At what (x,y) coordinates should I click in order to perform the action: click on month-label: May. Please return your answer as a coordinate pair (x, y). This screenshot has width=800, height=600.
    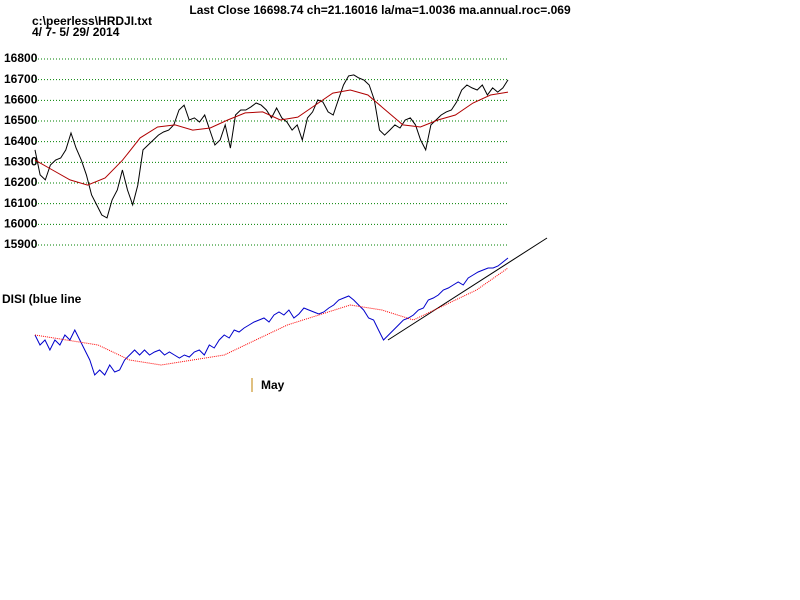
    Looking at the image, I should click on (273, 385).